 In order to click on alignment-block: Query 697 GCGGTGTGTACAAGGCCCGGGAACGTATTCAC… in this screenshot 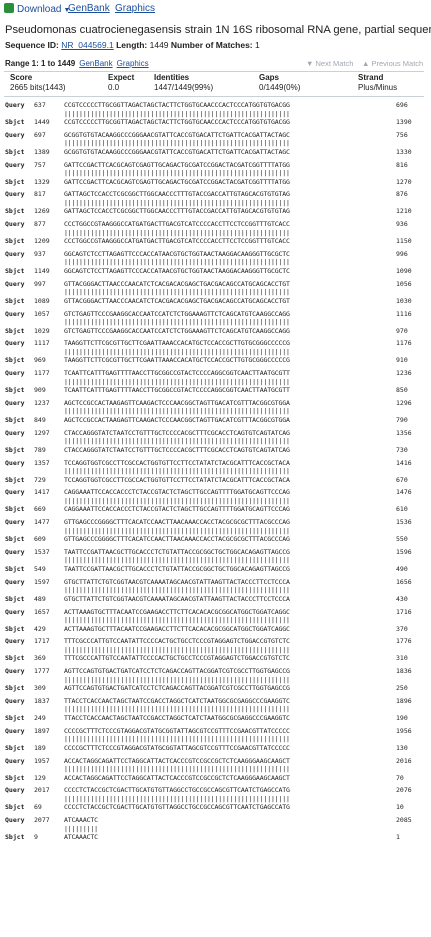, I will do `click(216, 145)`.